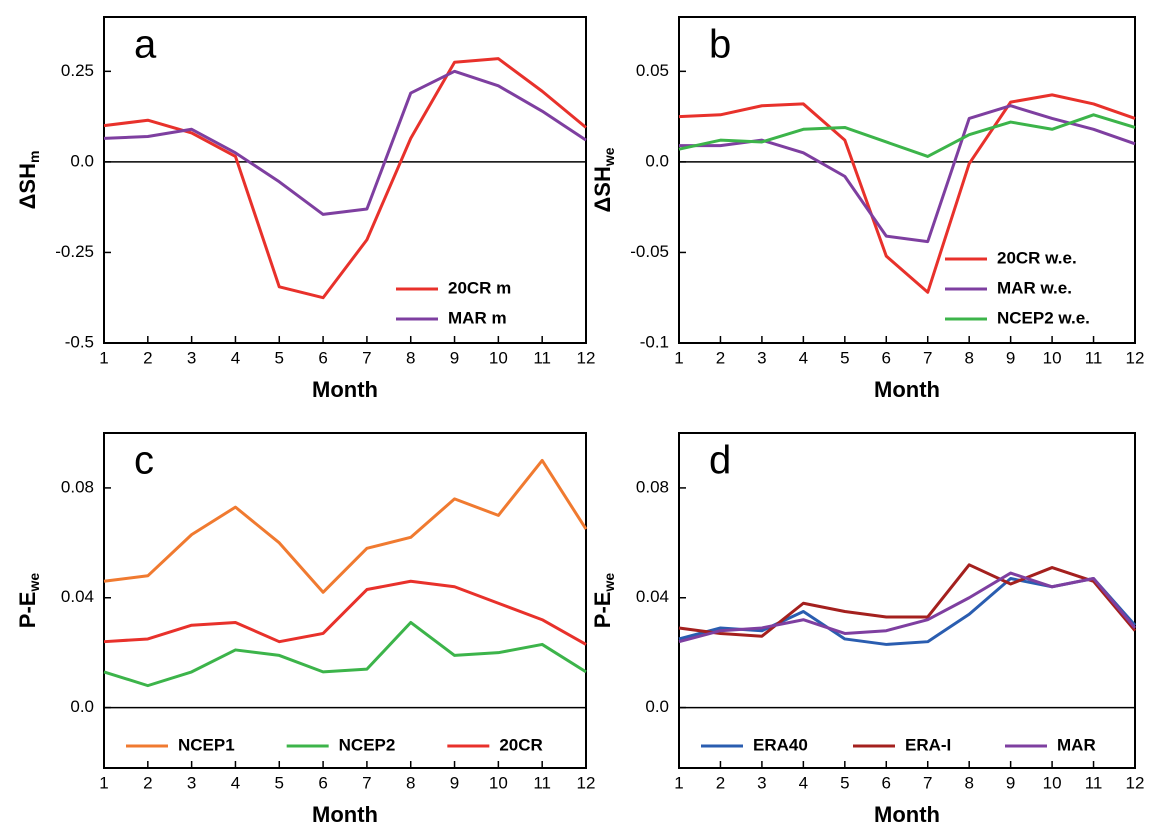  Describe the element at coordinates (367, 744) in the screenshot. I see `legend-label: NCEP2` at that location.